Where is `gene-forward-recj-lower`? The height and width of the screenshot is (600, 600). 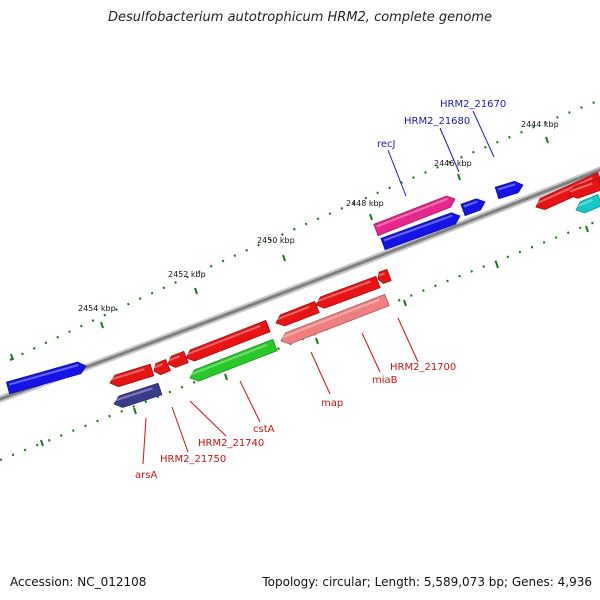
gene-forward-recj-lower is located at coordinates (420, 231).